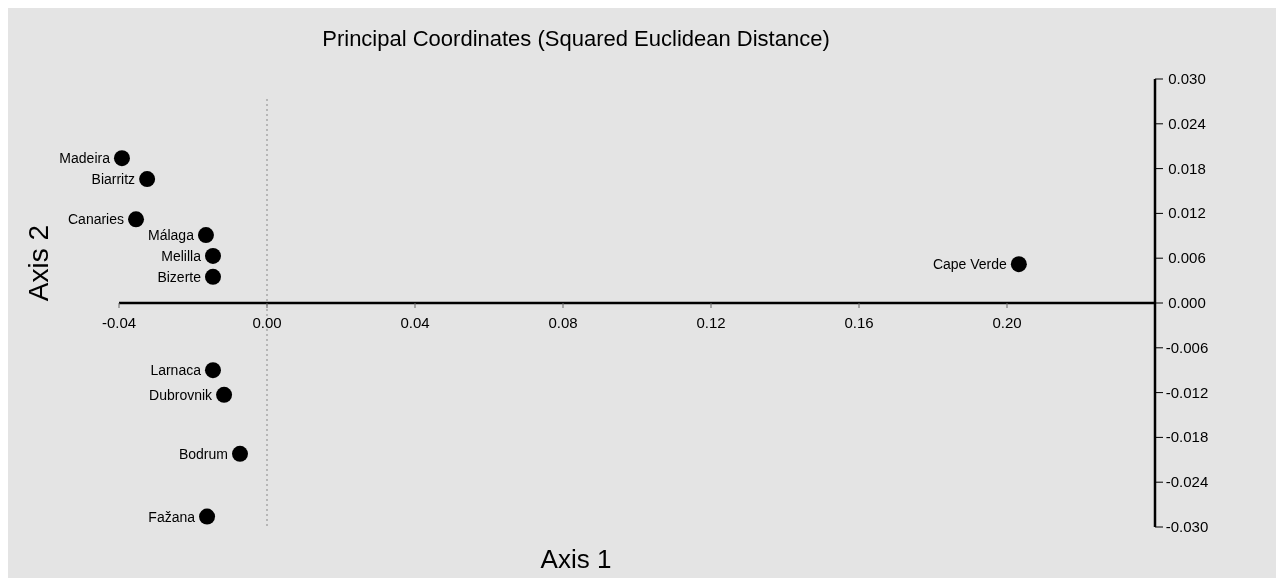 The image size is (1284, 586). What do you see at coordinates (181, 255) in the screenshot?
I see `annotation: Melilla` at bounding box center [181, 255].